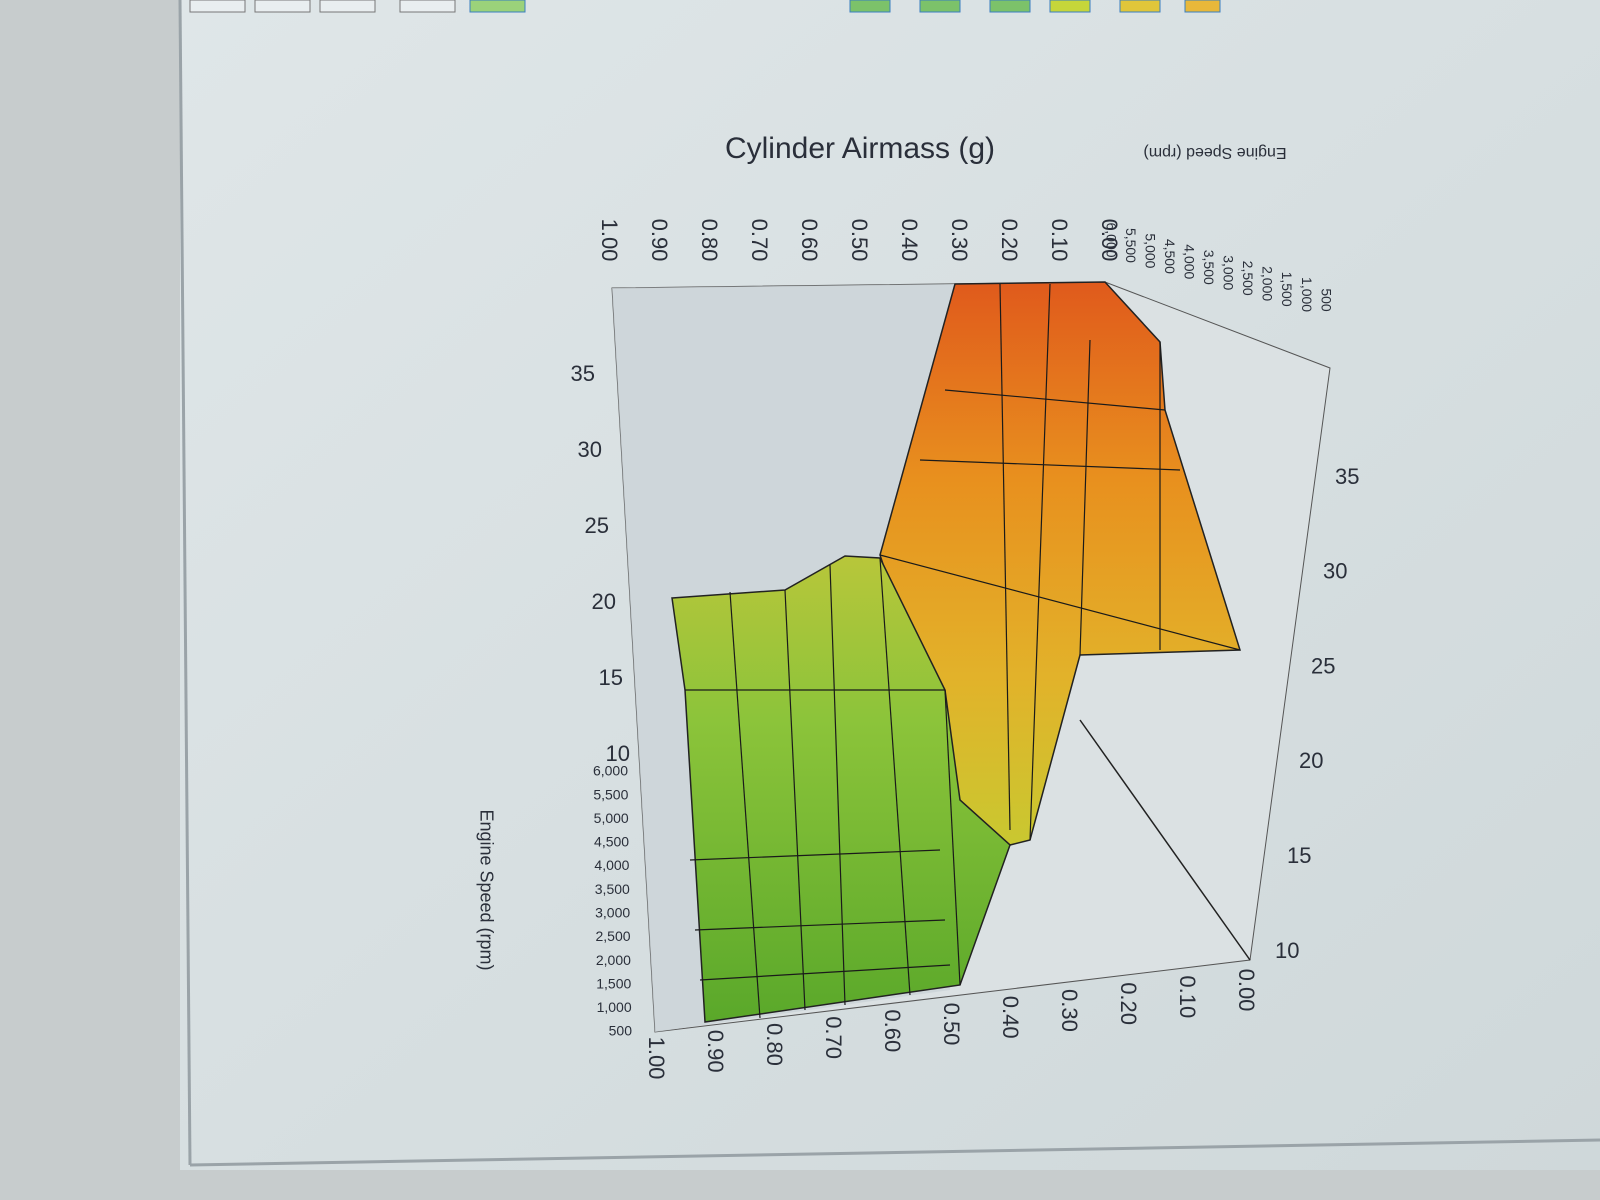  Describe the element at coordinates (705, 6) in the screenshot. I see `toolbar` at that location.